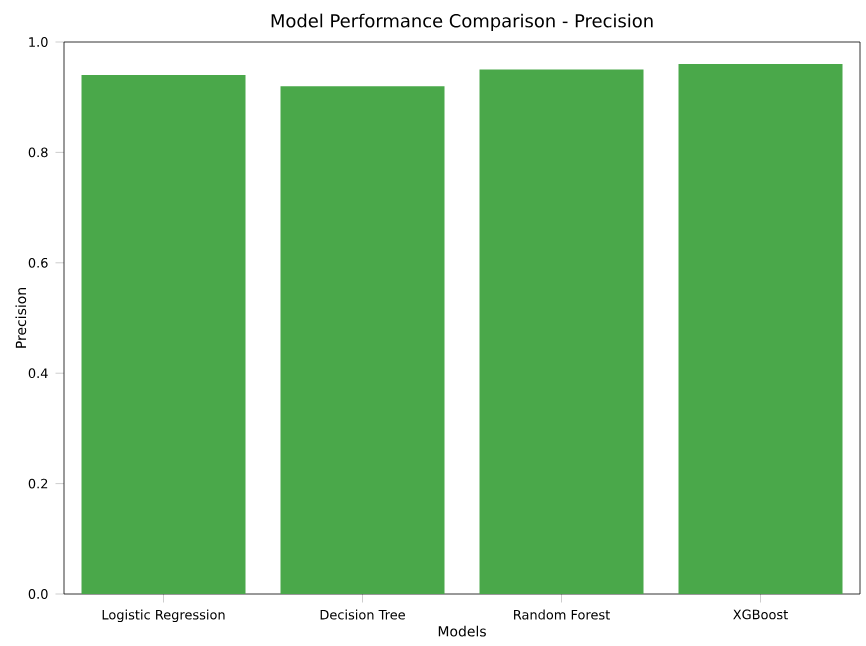 This screenshot has width=866, height=646. I want to click on chart-title: Model Performance Comparison - Precision, so click(462, 22).